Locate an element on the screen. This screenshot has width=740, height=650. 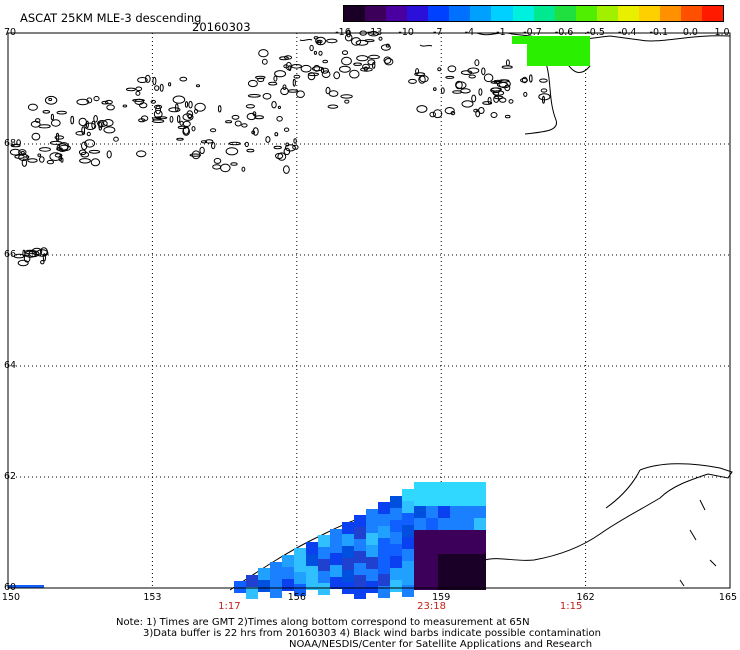
color-scale-bar is located at coordinates (533, 13).